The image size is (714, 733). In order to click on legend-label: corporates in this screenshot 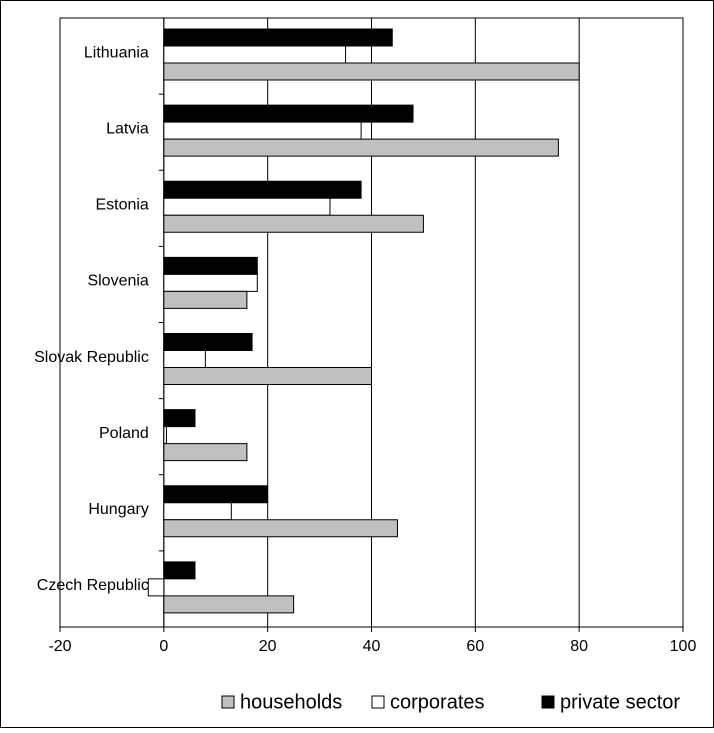, I will do `click(437, 702)`.